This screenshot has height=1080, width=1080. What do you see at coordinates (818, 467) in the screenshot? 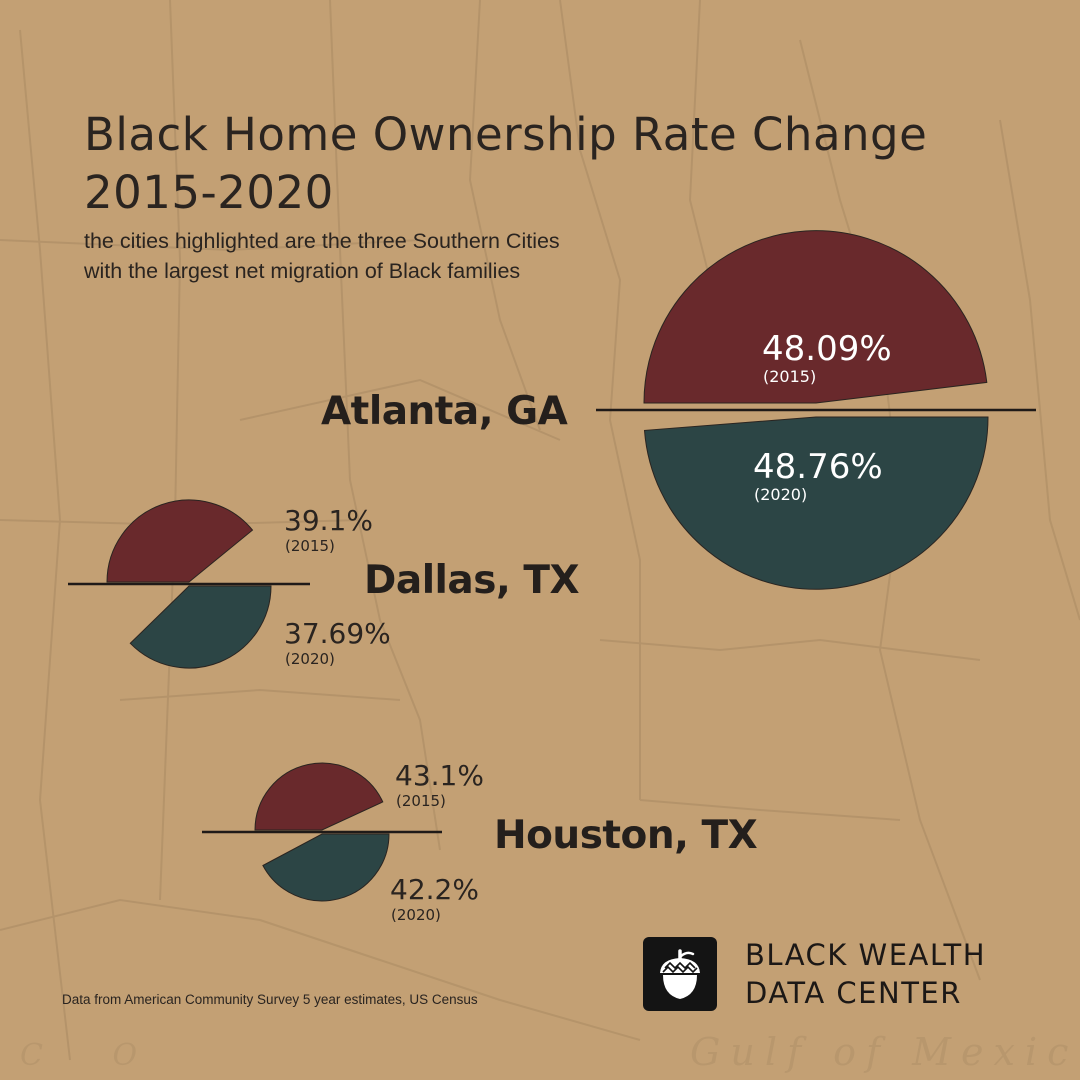
I see `atlanta-2020-value: 48.76%` at bounding box center [818, 467].